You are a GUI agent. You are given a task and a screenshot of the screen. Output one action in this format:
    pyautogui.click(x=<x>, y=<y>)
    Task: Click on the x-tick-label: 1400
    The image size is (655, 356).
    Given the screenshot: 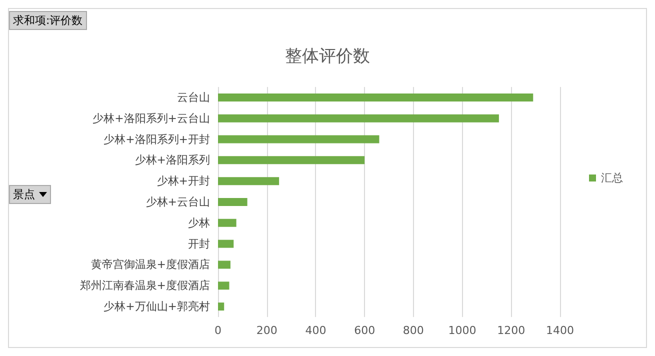 What is the action you would take?
    pyautogui.click(x=560, y=330)
    